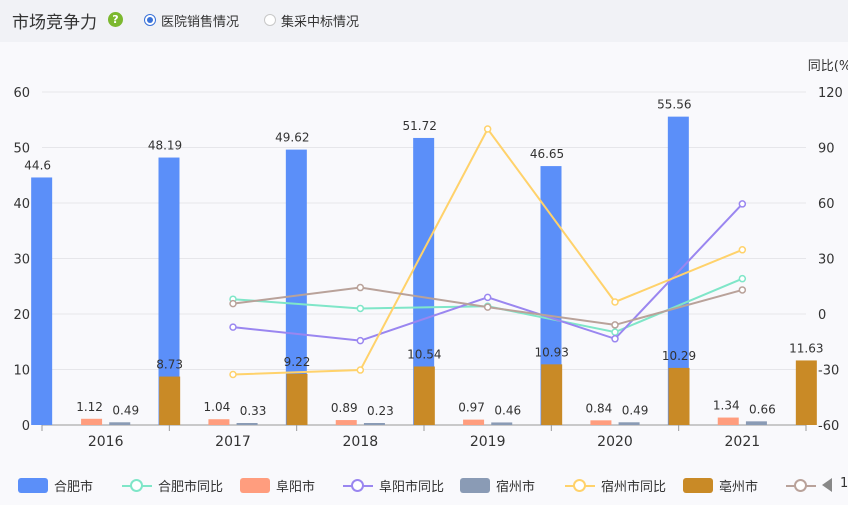 Image resolution: width=848 pixels, height=505 pixels. What do you see at coordinates (424, 21) in the screenshot?
I see `header-bar: 市场竞争力 ? 医院销售情况 集采中标情况` at bounding box center [424, 21].